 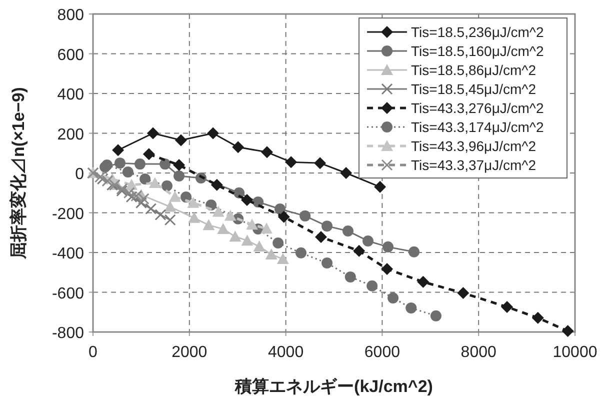 I want to click on legend-label: Tis=18.5,236μJ/cm^2, so click(x=477, y=32).